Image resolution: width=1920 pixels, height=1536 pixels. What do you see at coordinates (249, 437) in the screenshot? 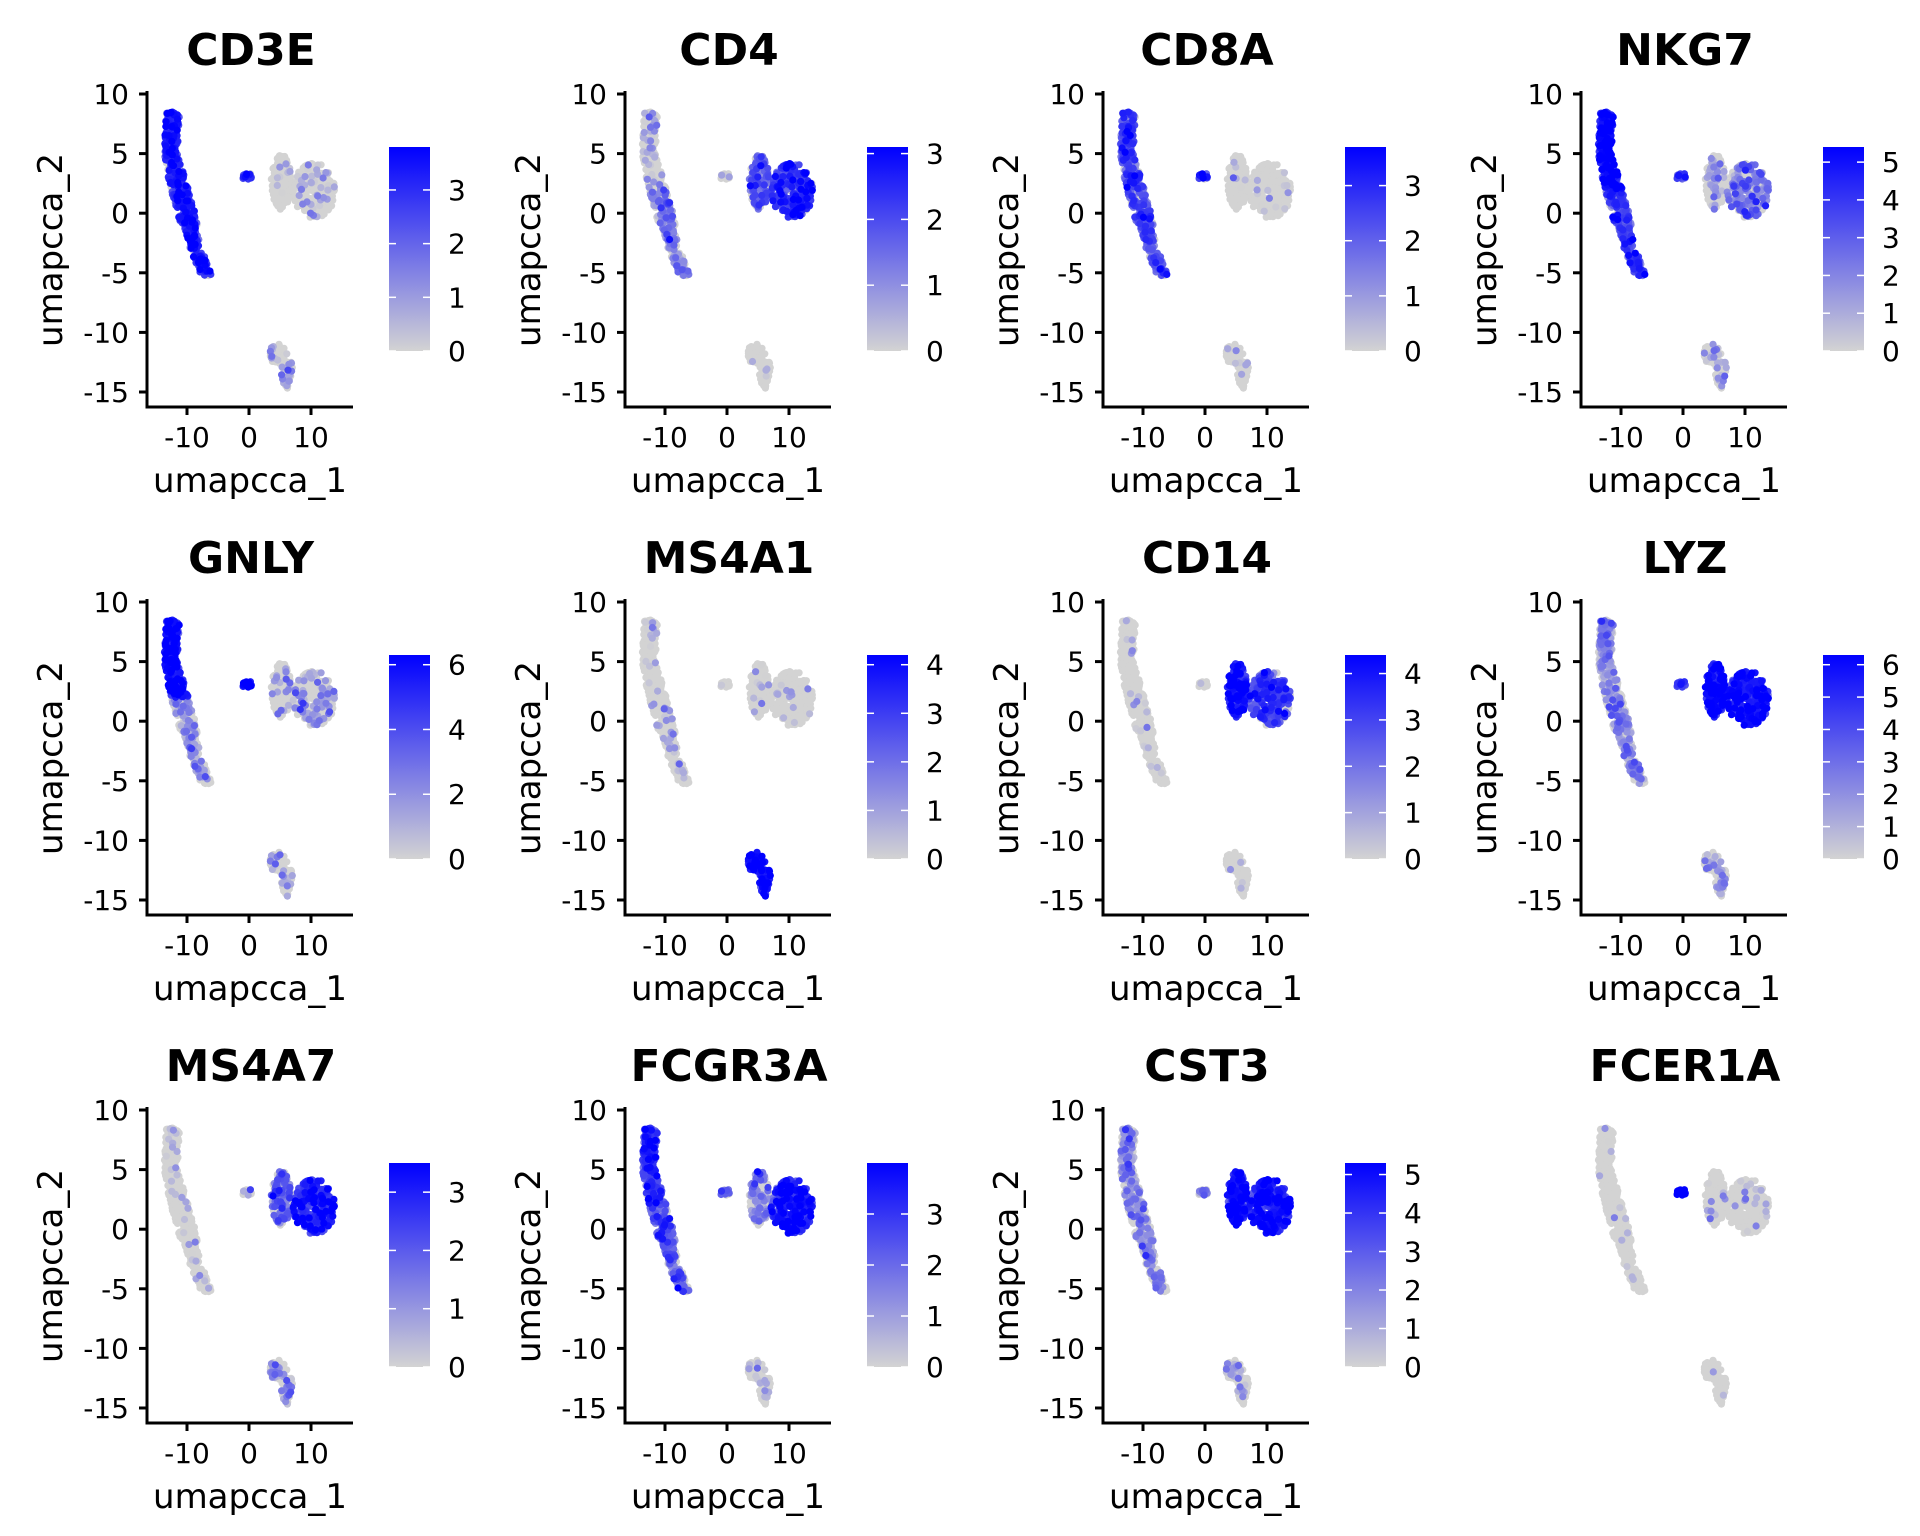
I see `x-tick-label: 0` at bounding box center [249, 437].